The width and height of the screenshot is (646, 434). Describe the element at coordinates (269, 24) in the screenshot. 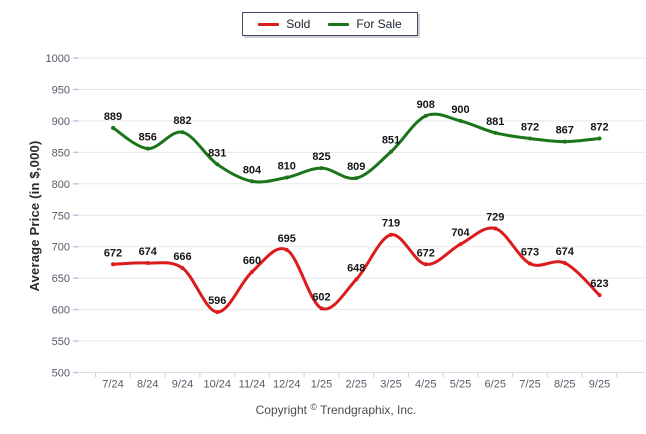

I see `sold-line-swatch-icon` at that location.